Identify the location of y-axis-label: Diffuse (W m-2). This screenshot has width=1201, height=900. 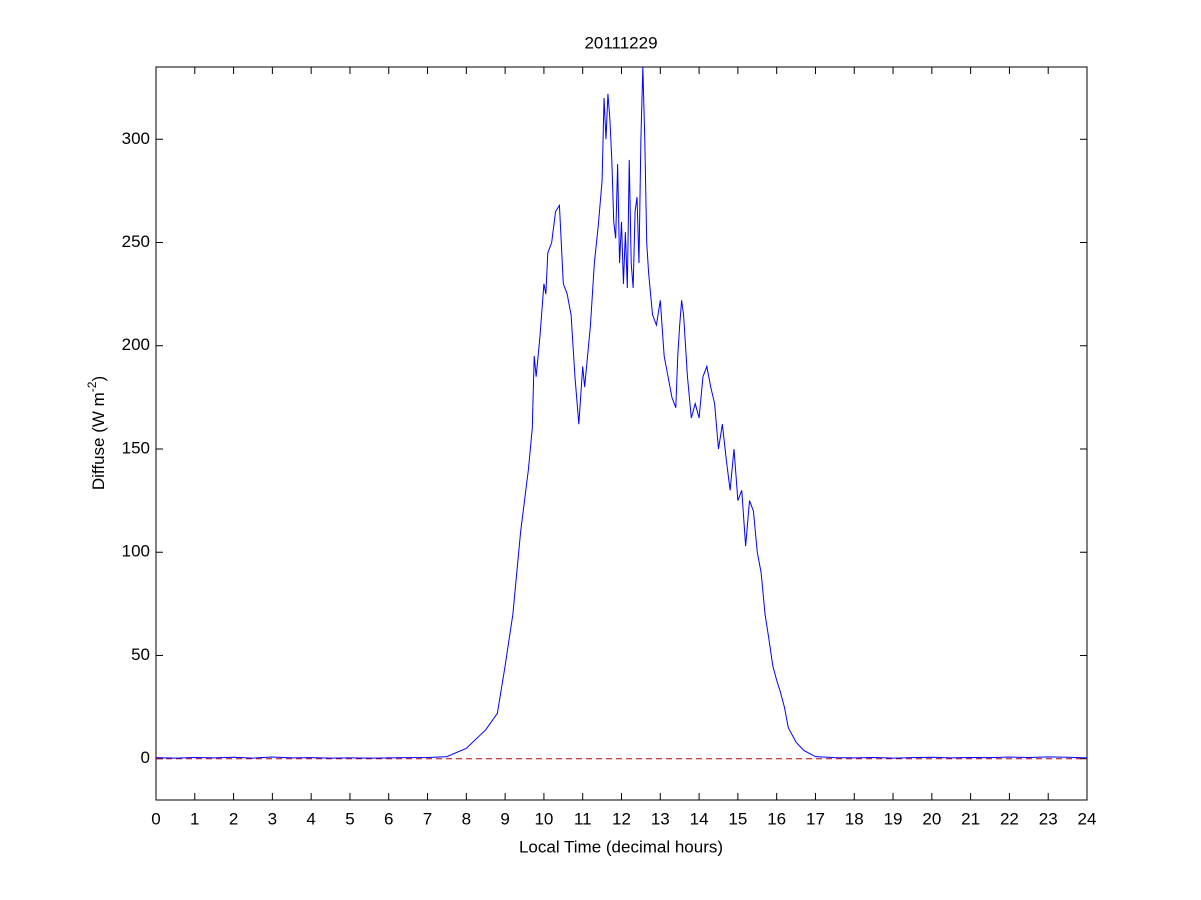
(96, 433).